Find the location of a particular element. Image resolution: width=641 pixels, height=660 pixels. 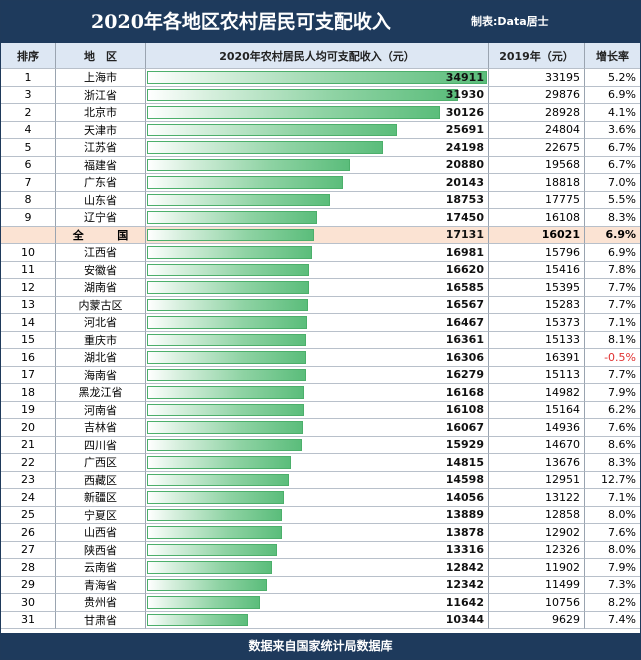

region-cell: 重庆市 is located at coordinates (101, 340).